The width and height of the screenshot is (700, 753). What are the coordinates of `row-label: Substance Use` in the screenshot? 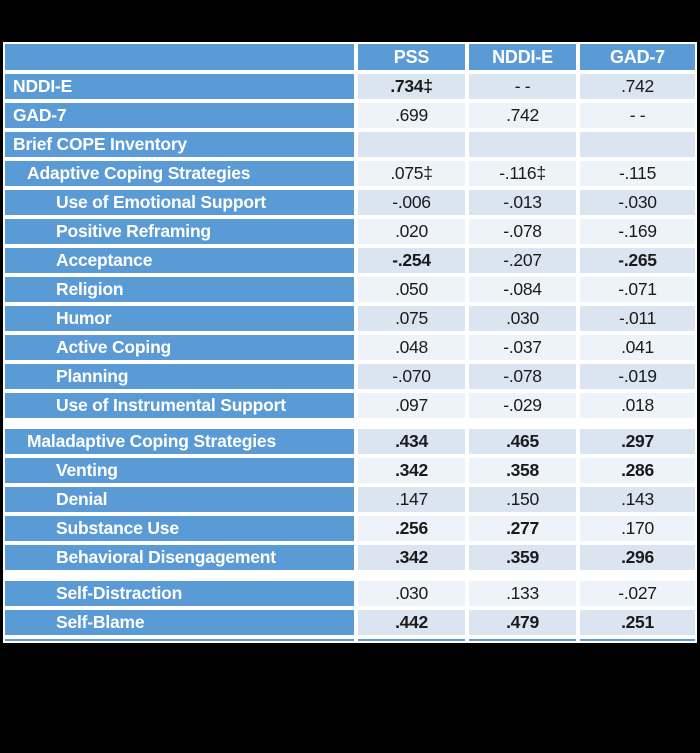 It's located at (179, 528).